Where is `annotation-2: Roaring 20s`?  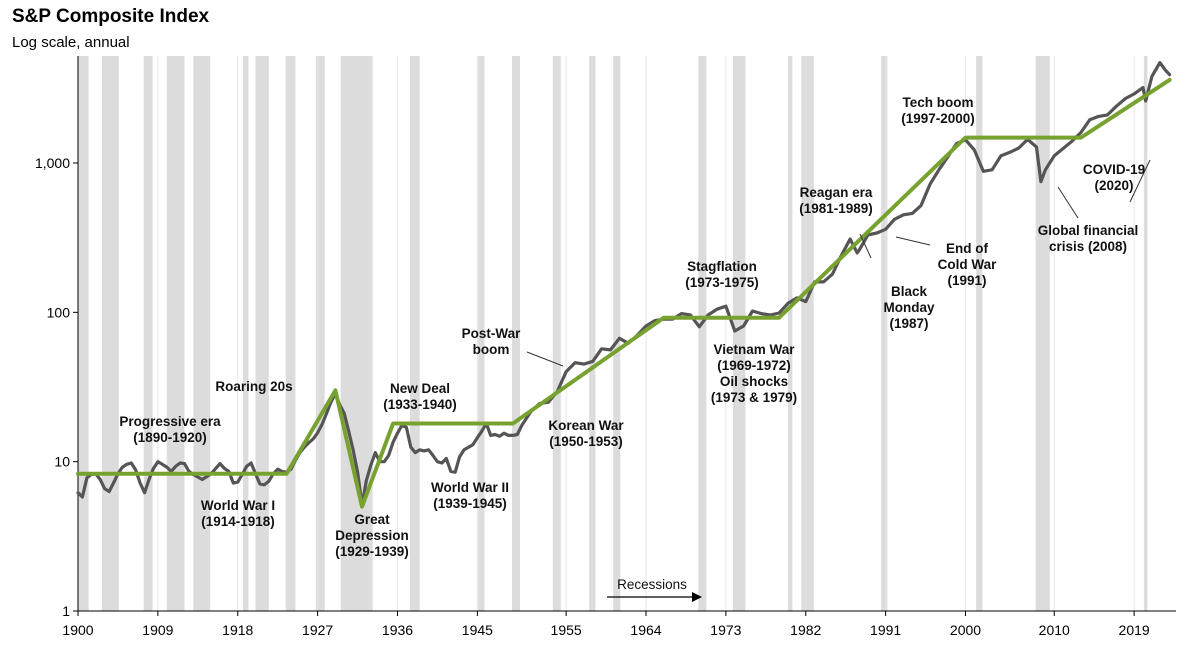 annotation-2: Roaring 20s is located at coordinates (253, 386).